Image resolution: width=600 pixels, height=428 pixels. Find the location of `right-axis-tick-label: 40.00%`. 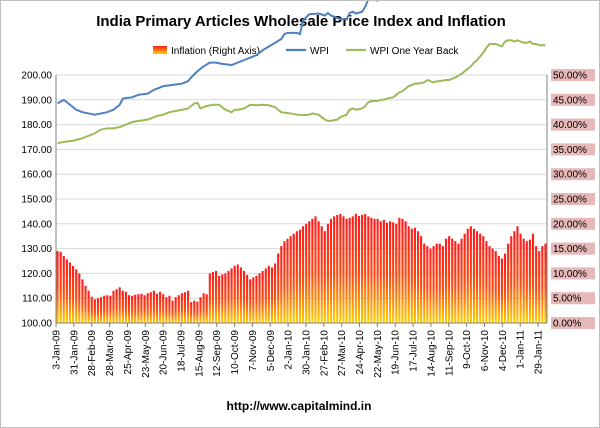

right-axis-tick-label: 40.00% is located at coordinates (570, 125).